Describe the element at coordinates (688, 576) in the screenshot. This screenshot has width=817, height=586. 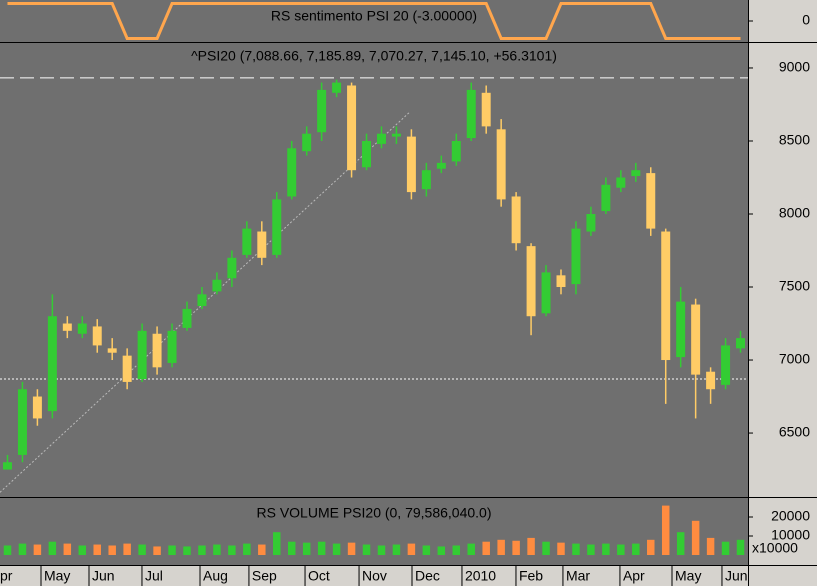
I see `x-tick-label: May` at that location.